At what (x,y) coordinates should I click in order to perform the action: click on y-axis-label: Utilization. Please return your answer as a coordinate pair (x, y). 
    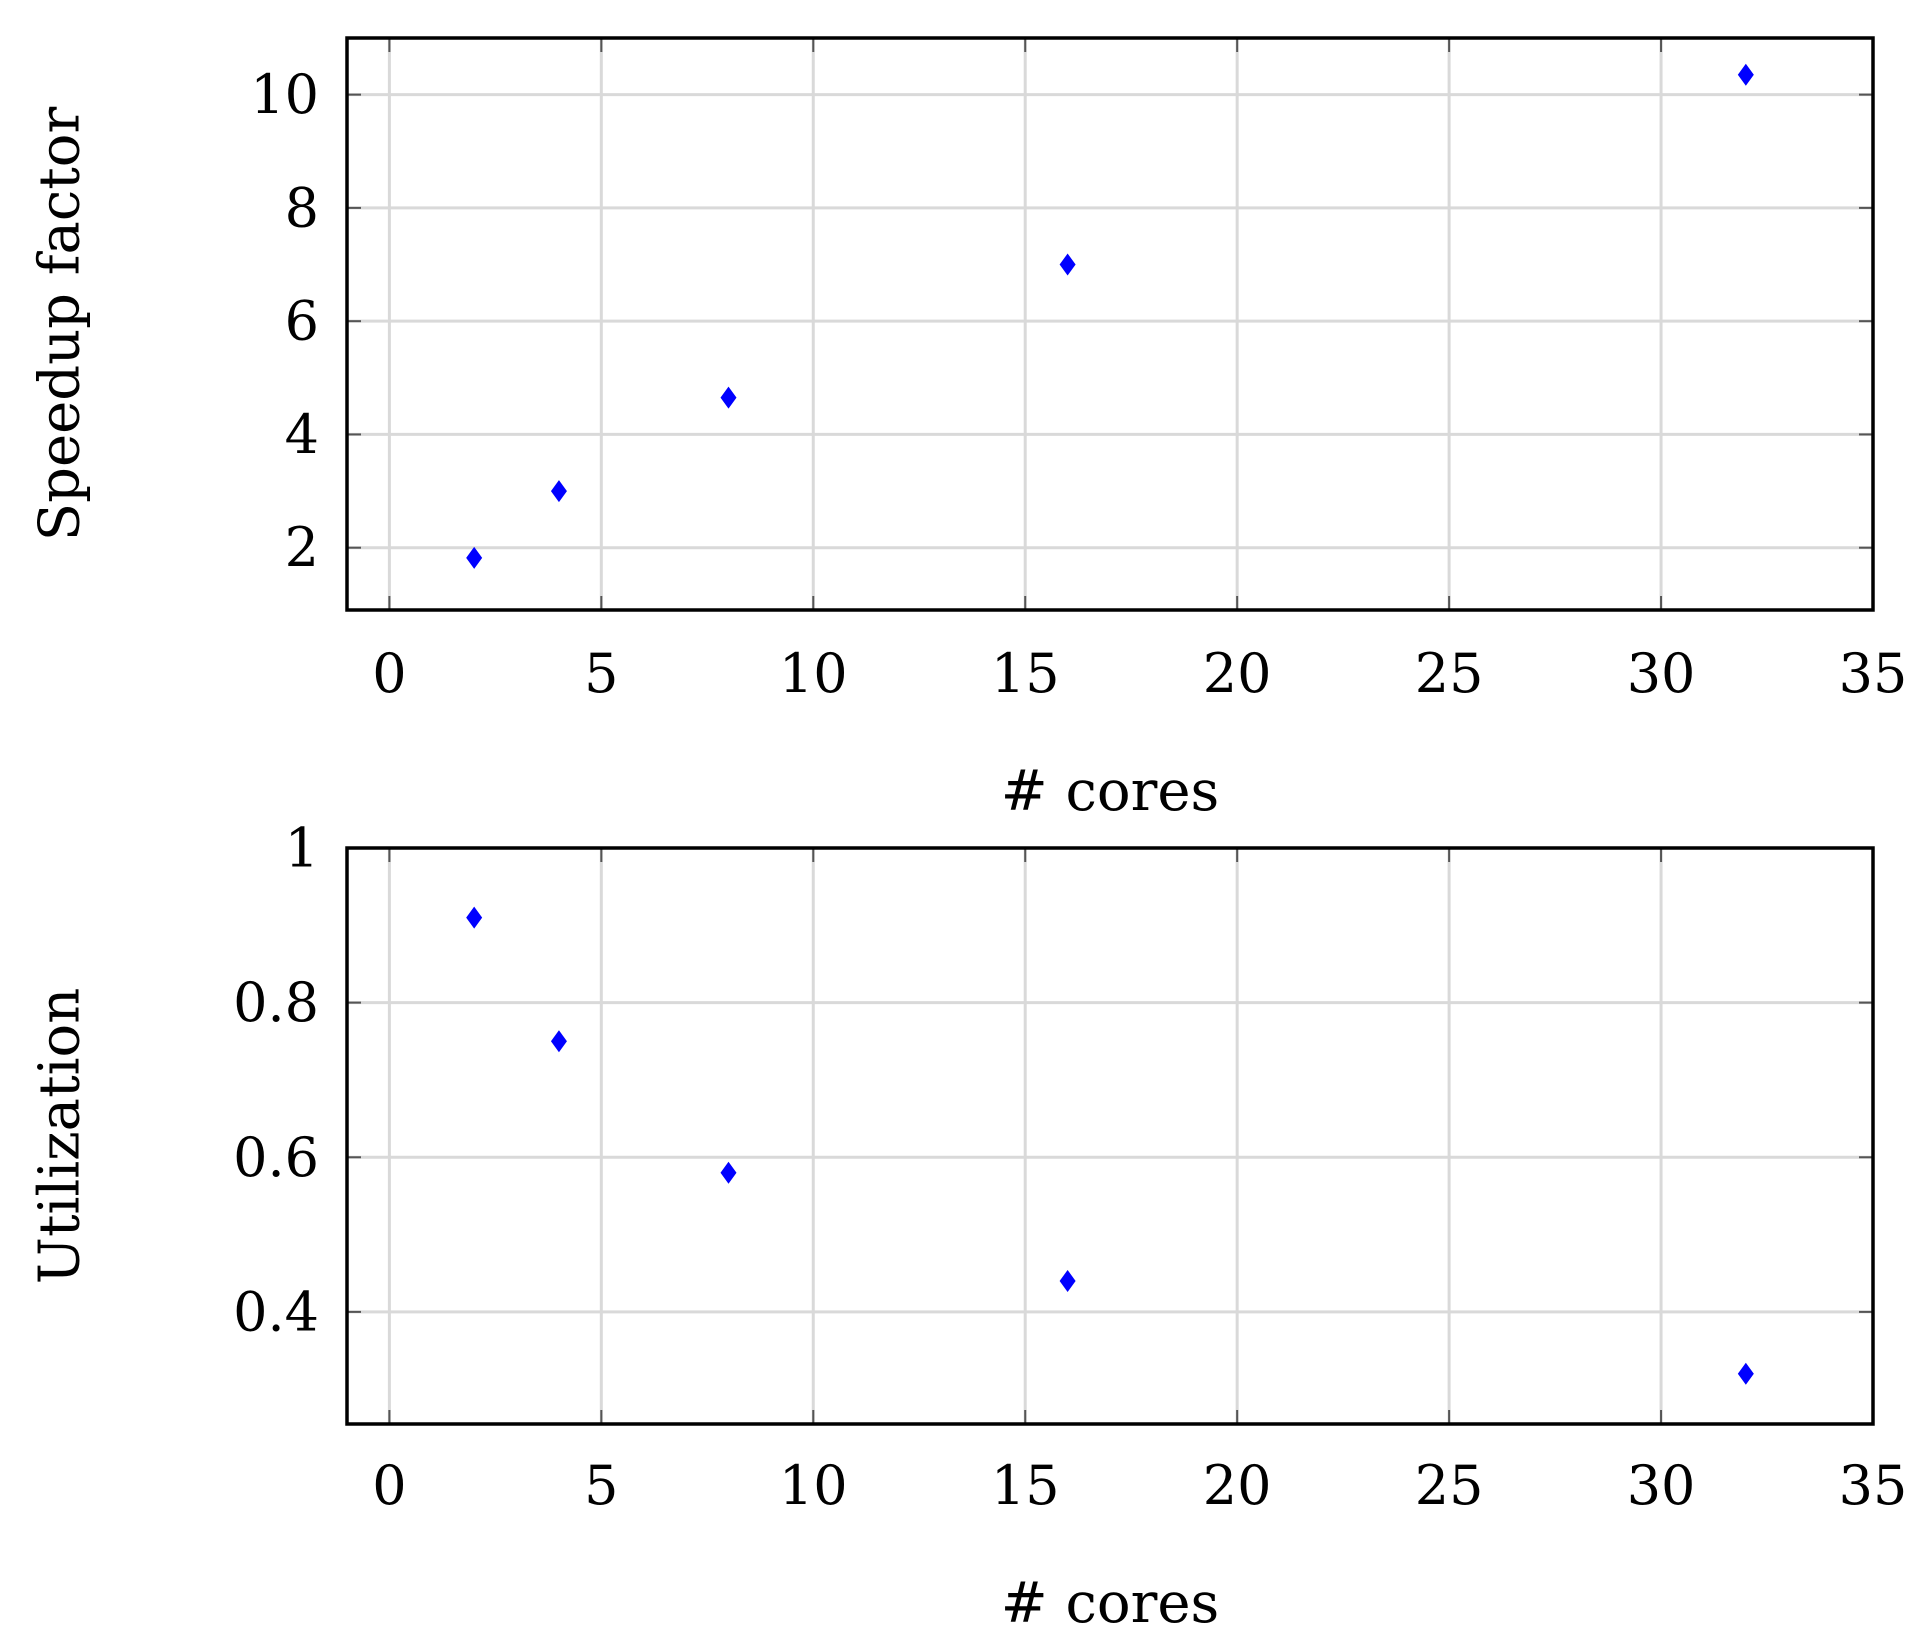
    Looking at the image, I should click on (60, 1136).